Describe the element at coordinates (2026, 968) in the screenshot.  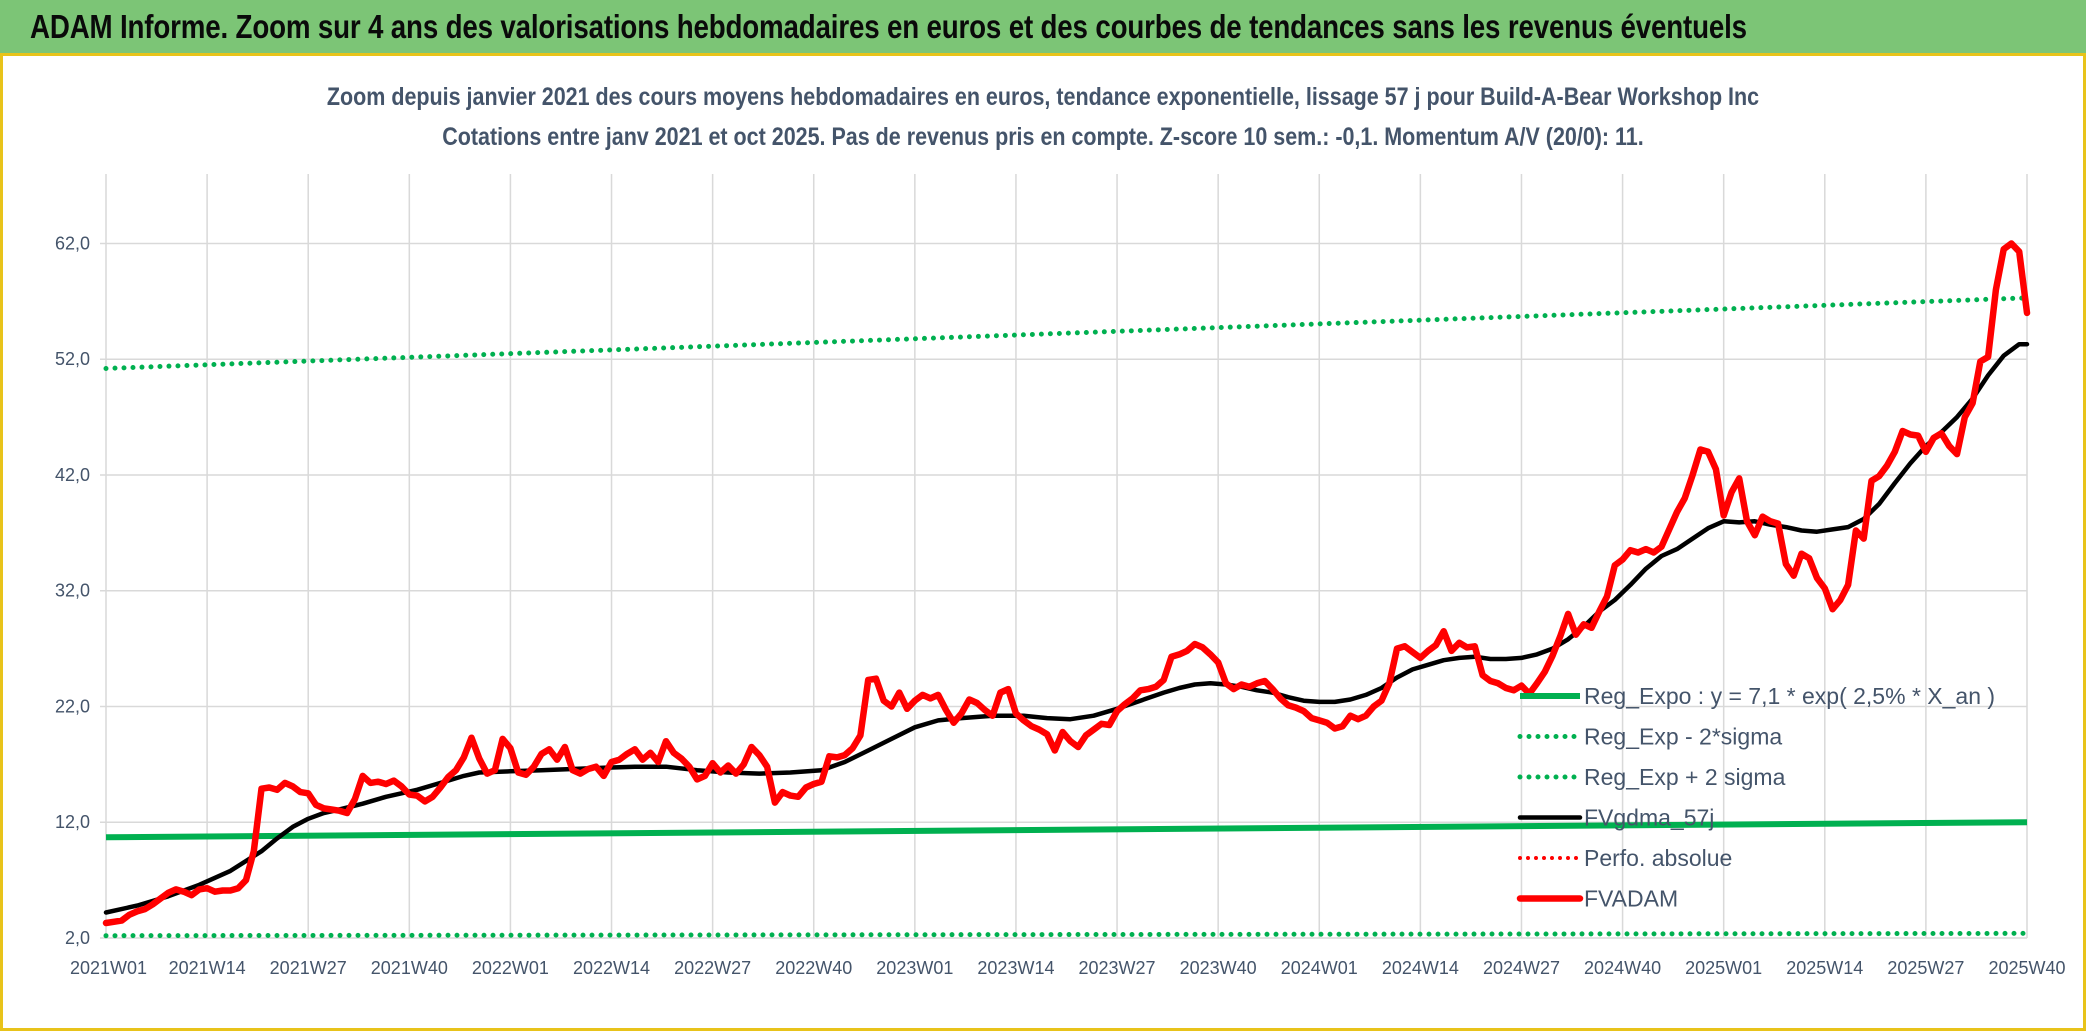
I see `x-tick-label: 2025W40` at that location.